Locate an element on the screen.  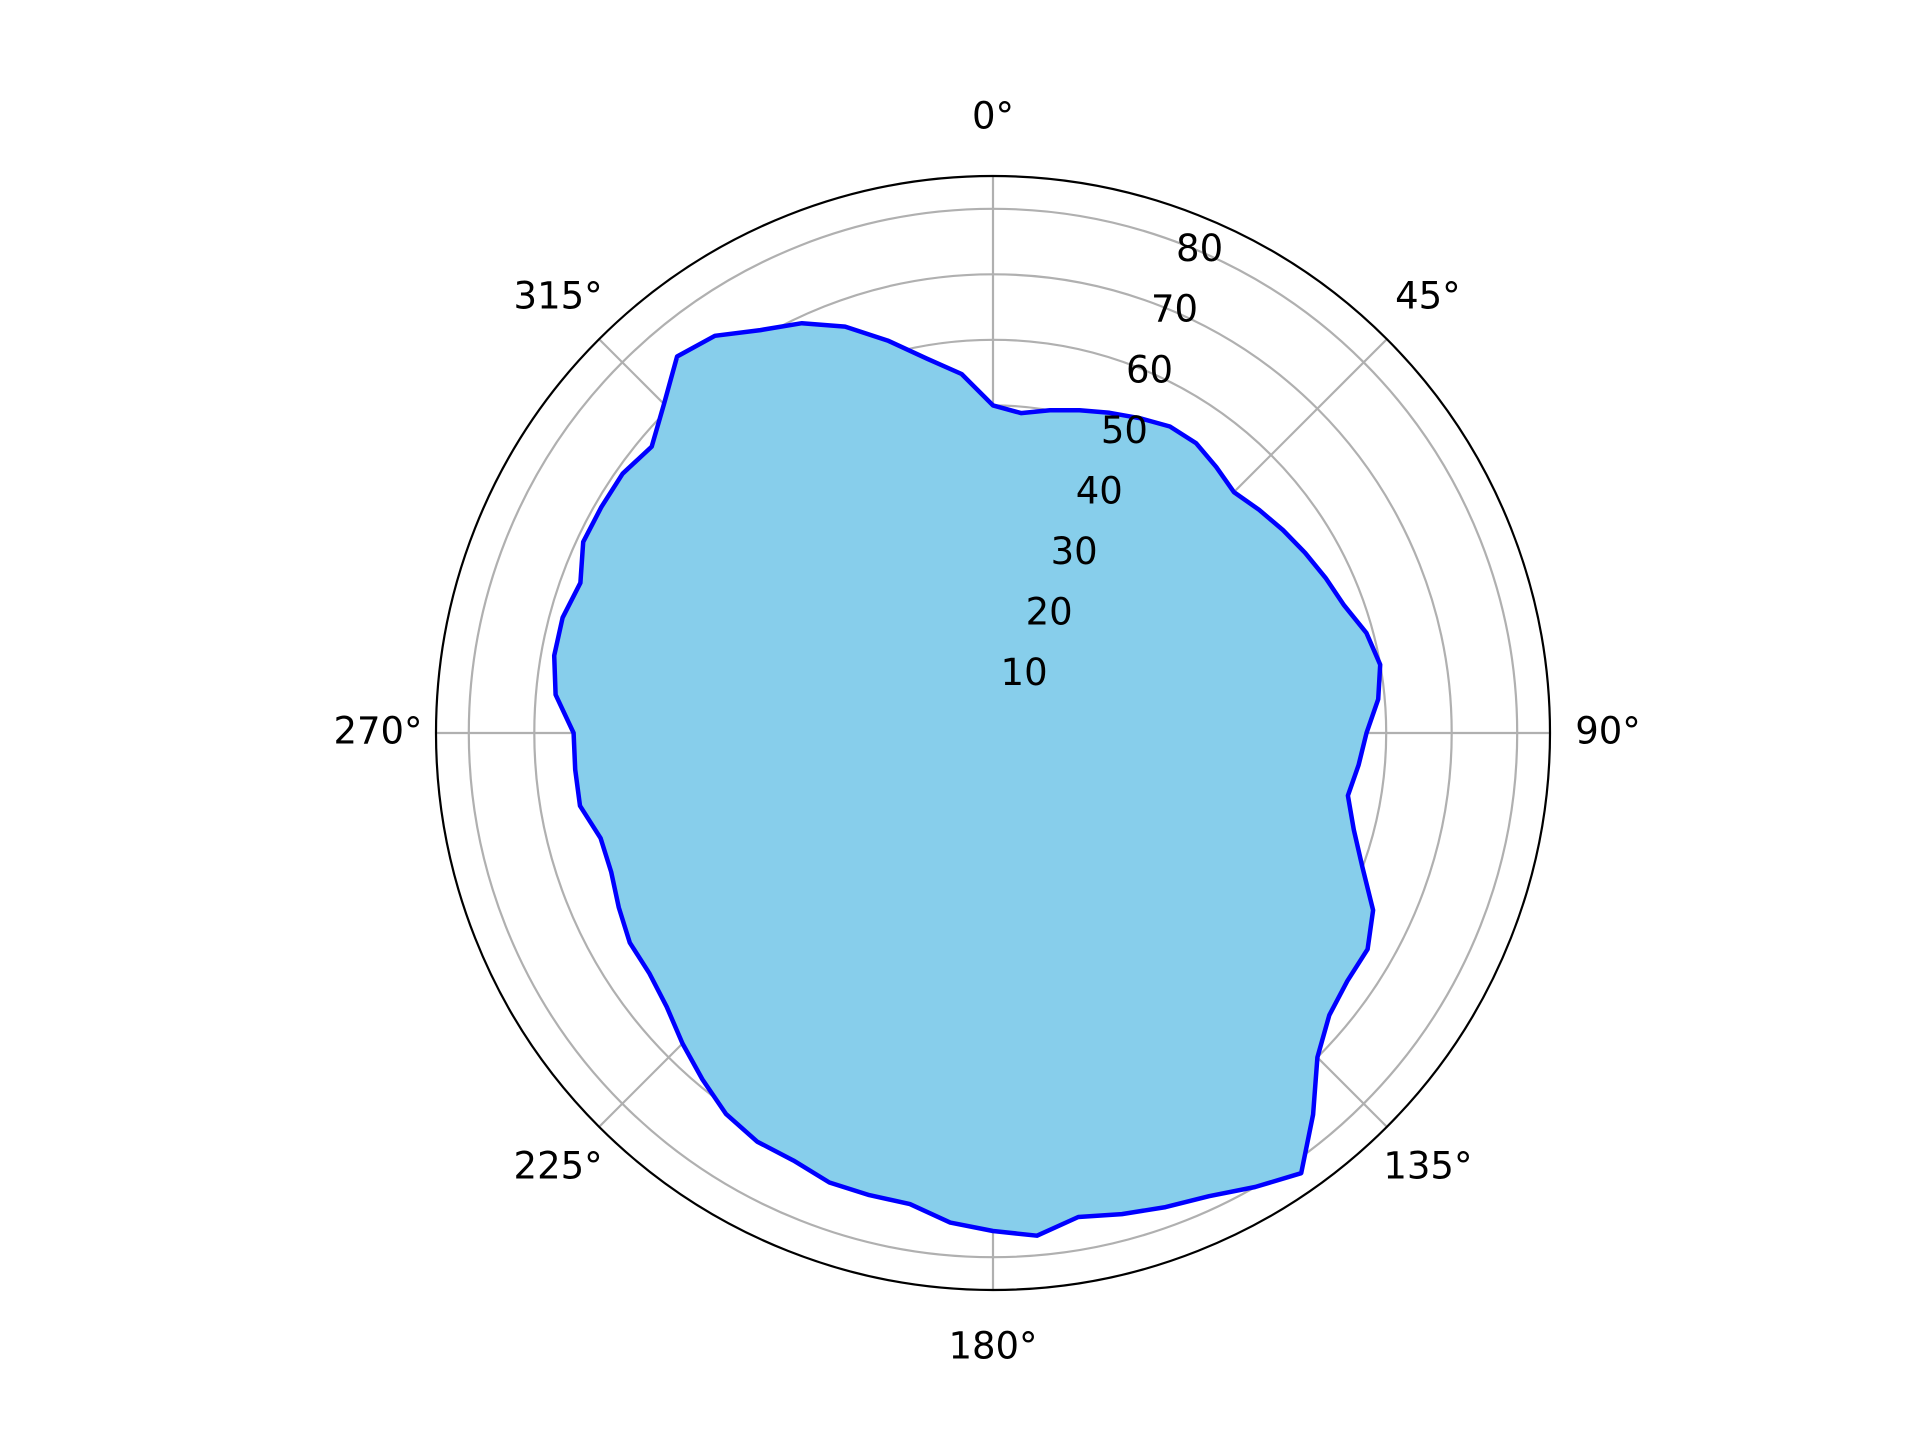
r-tick-label: 10 is located at coordinates (1024, 672).